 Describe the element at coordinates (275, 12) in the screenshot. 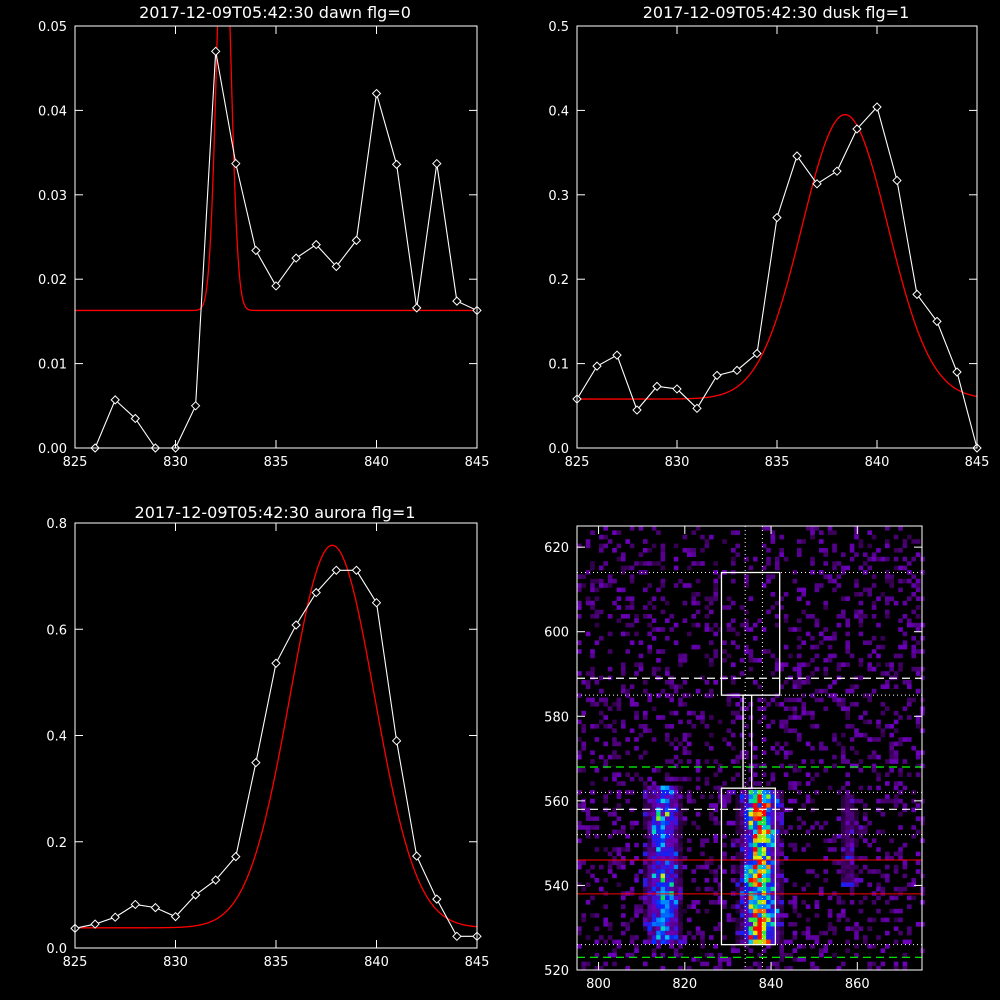

I see `panel-title: 2017-12-09T05:42:30 dawn flg=0` at that location.